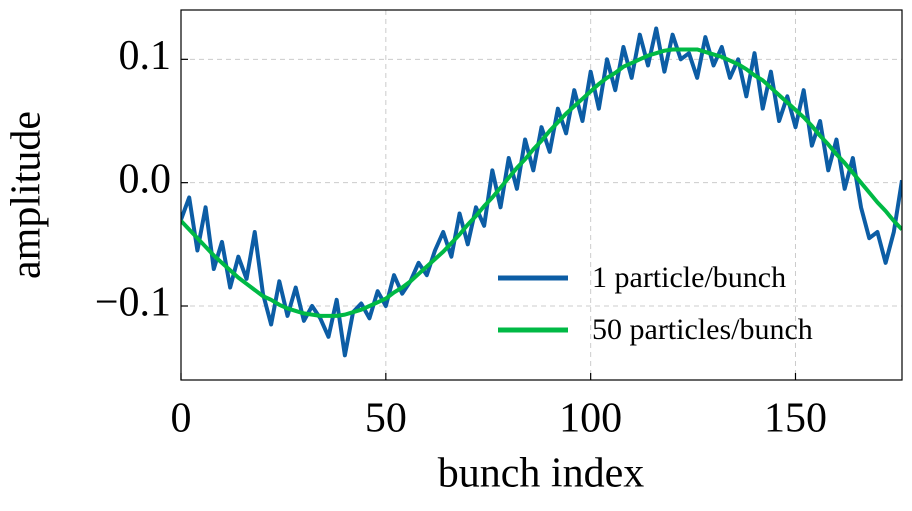 Image resolution: width=912 pixels, height=511 pixels. I want to click on y-tick-label: −0.1, so click(133, 303).